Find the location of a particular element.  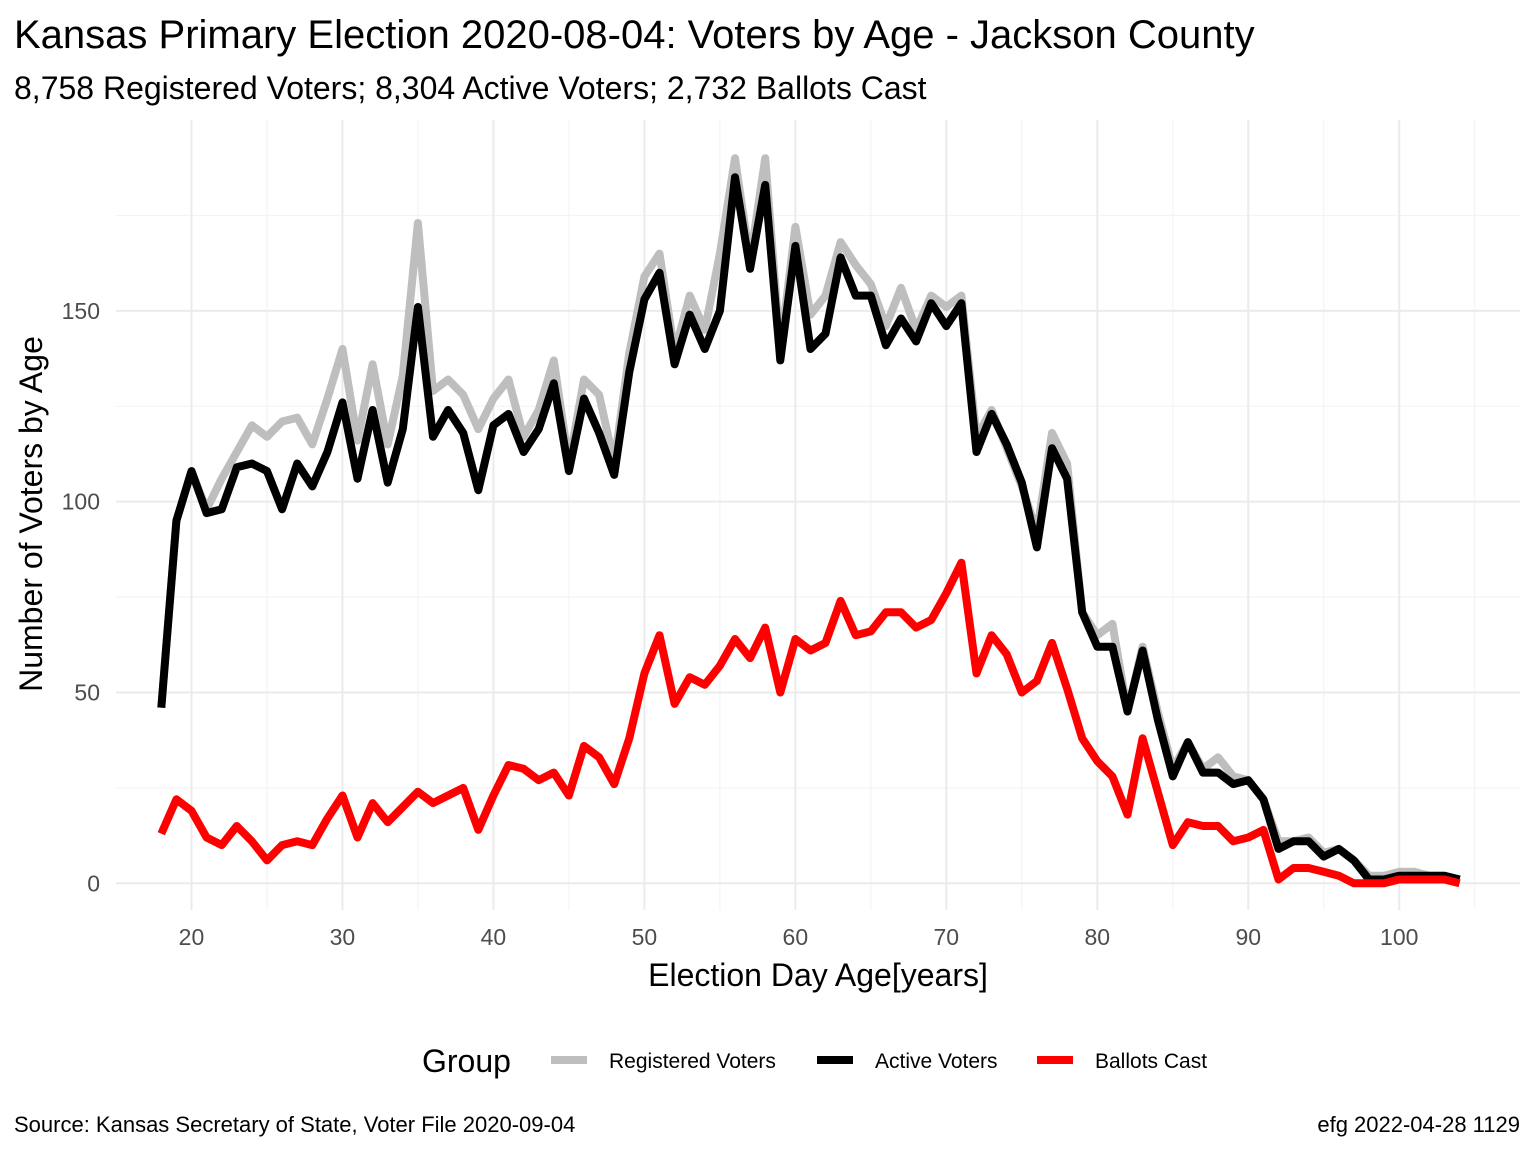

x-tick-label: 60 is located at coordinates (796, 937).